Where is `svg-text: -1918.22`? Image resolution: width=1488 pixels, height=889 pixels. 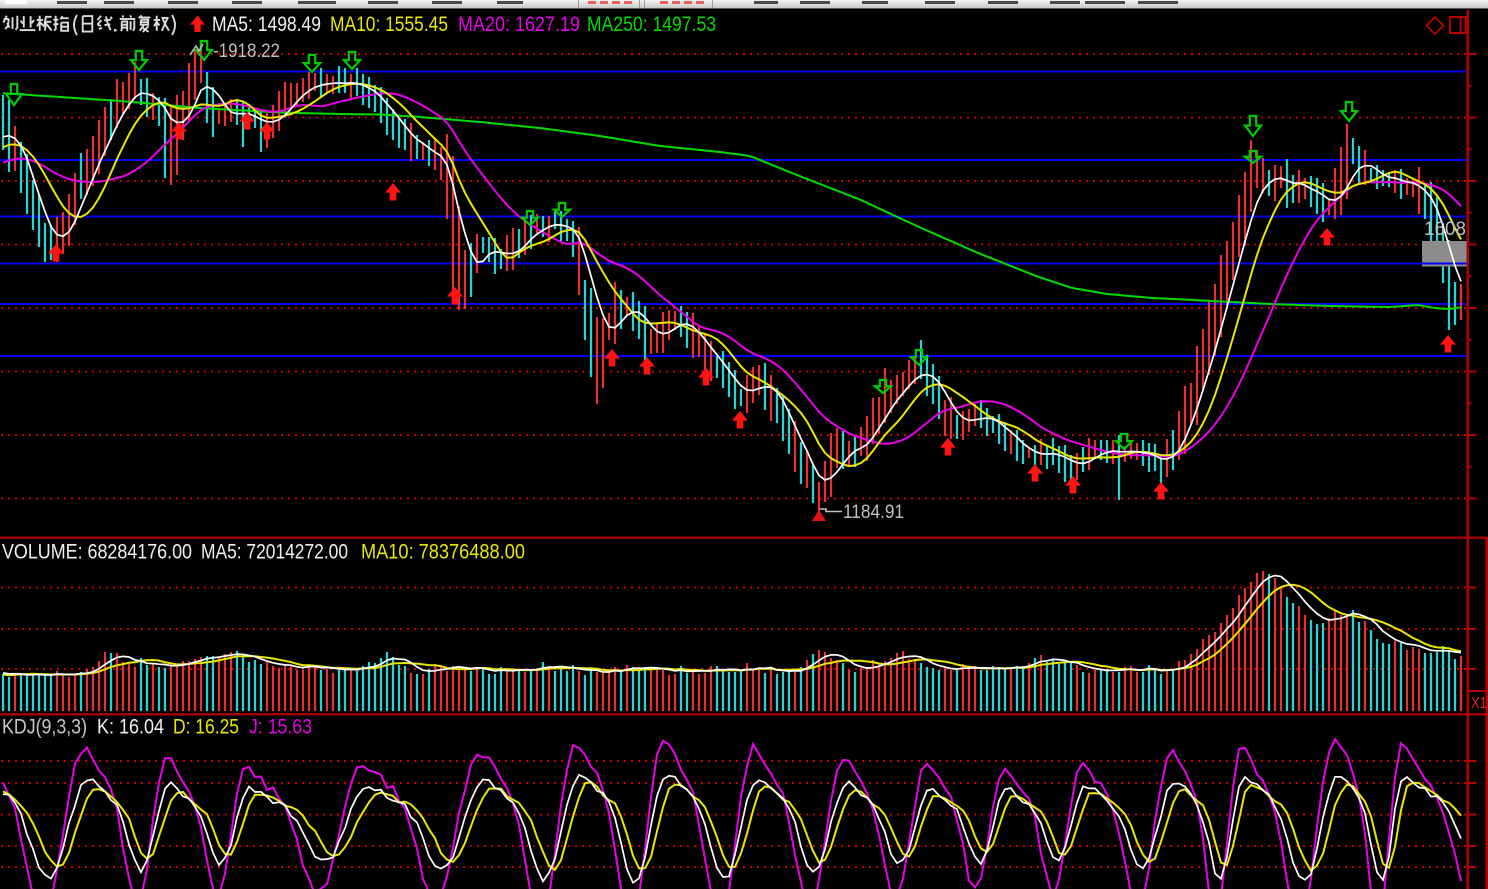
svg-text: -1918.22 is located at coordinates (246, 51).